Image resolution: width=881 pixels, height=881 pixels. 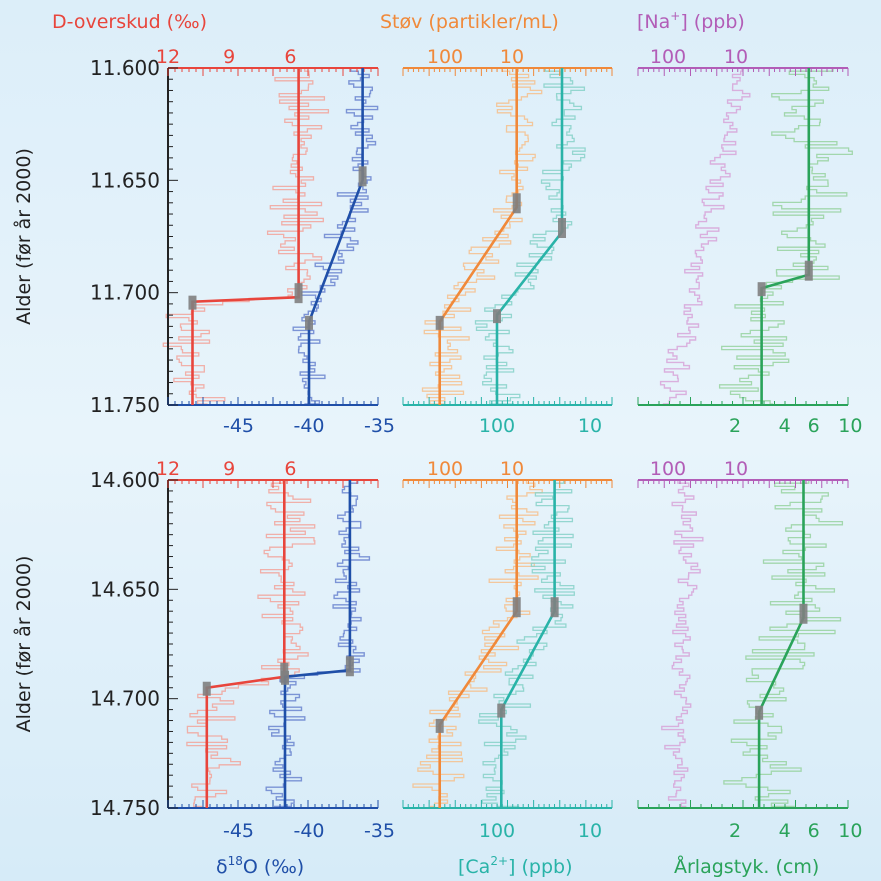 I want to click on record-d18o-p1, so click(x=318, y=644).